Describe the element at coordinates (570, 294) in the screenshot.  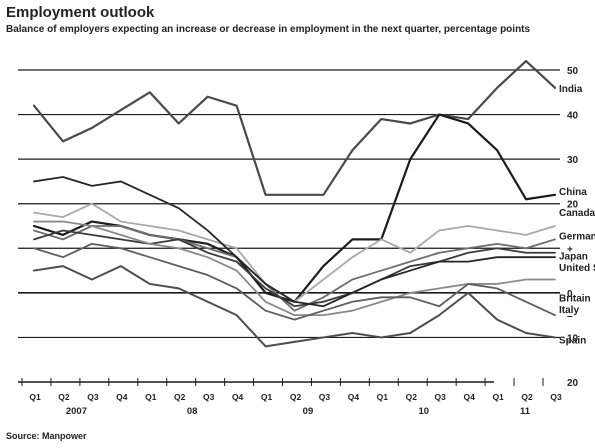
I see `y-tick-label: 0` at that location.